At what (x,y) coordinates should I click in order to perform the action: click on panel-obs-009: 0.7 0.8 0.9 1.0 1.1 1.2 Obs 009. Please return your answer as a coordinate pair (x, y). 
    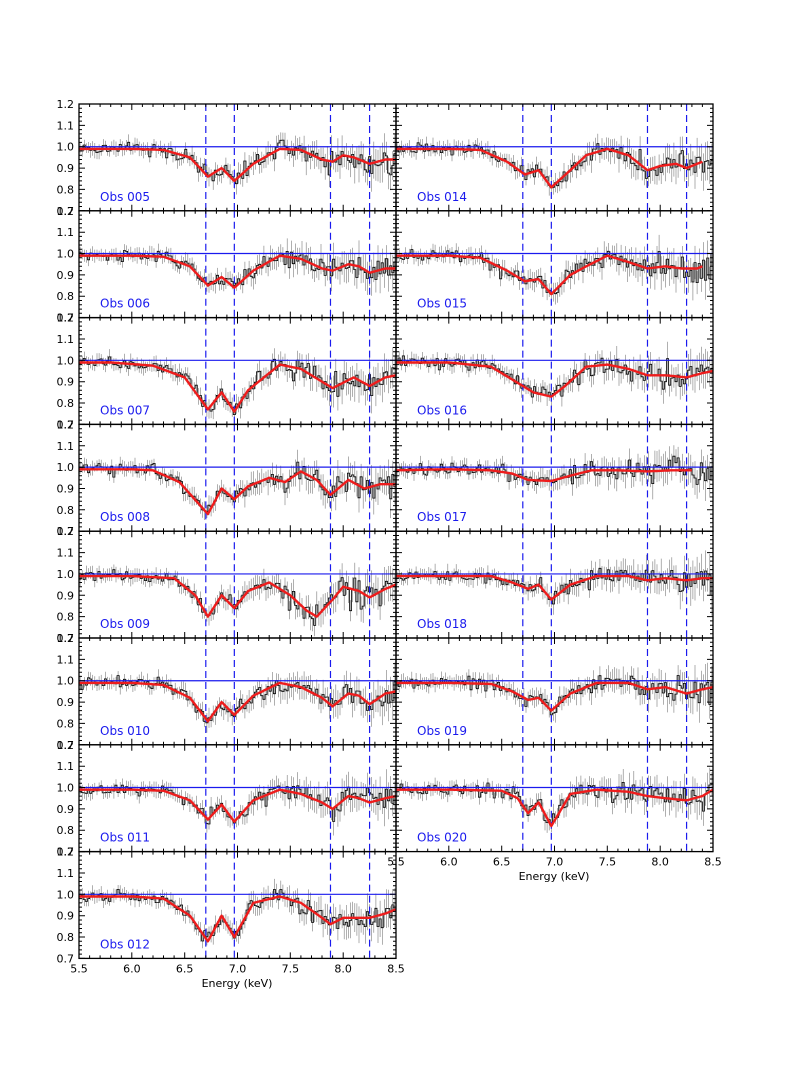
    Looking at the image, I should click on (227, 585).